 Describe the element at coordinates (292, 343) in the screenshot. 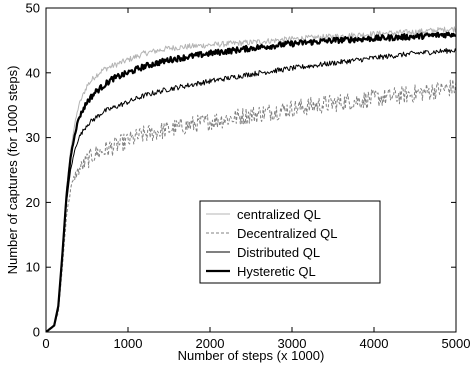

I see `x-tick-label: 3000` at that location.